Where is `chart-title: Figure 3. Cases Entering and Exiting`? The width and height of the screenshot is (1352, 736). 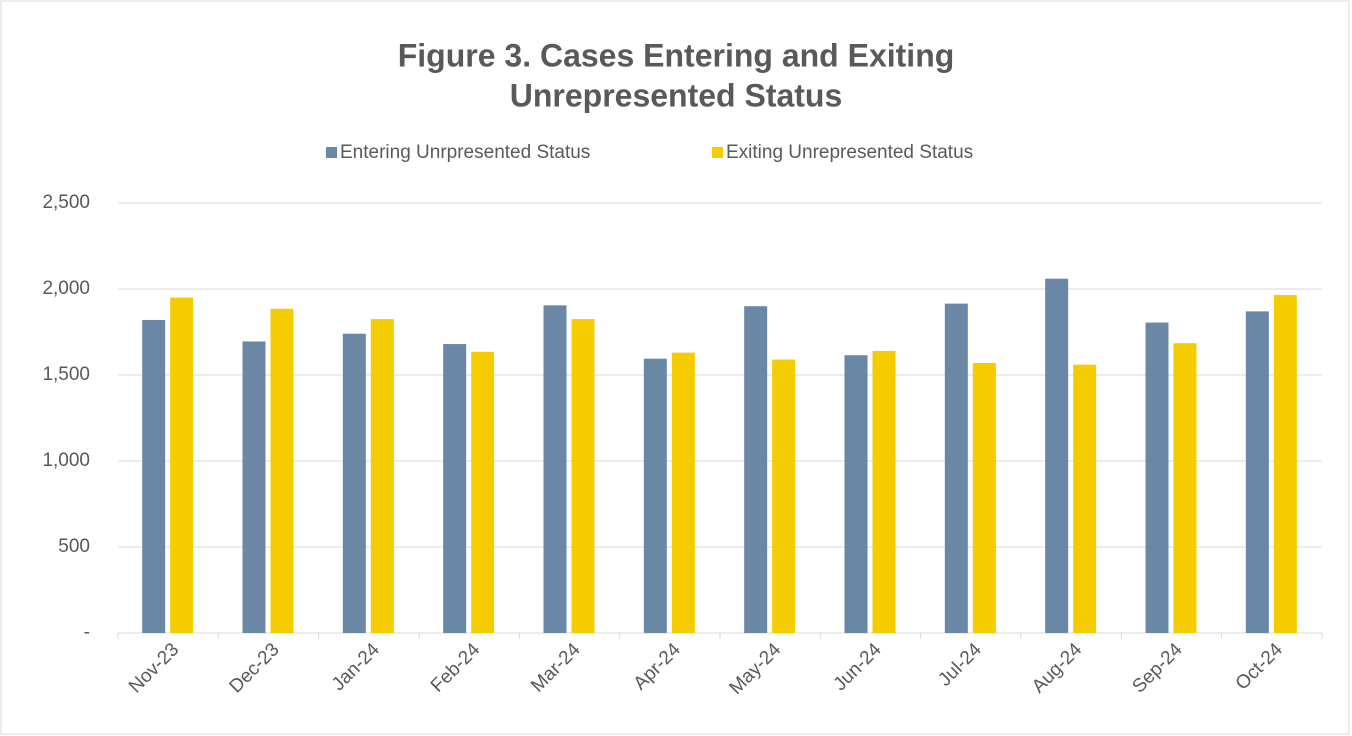 chart-title: Figure 3. Cases Entering and Exiting is located at coordinates (676, 55).